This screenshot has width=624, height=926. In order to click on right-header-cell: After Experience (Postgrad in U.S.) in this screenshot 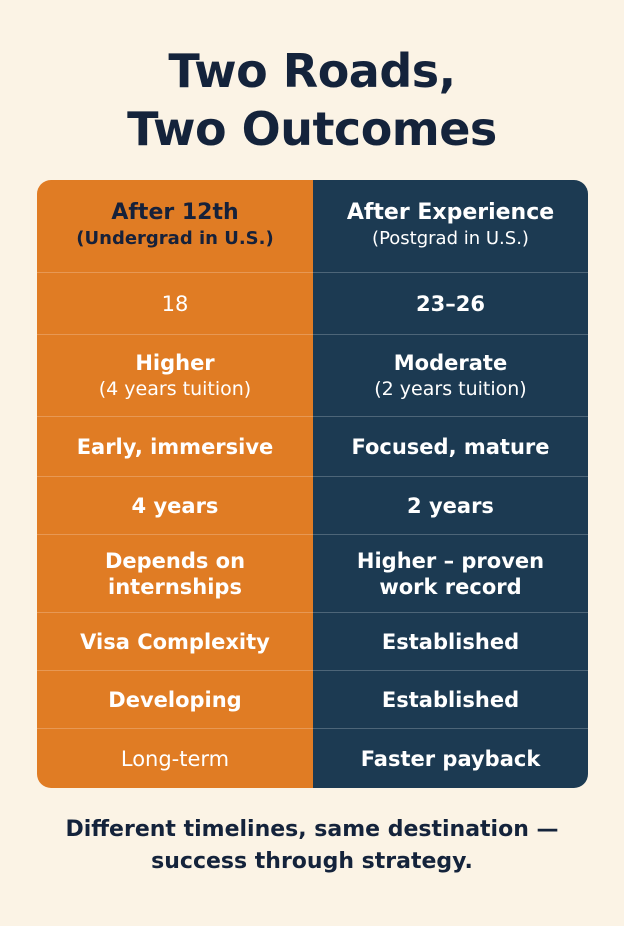, I will do `click(450, 226)`.